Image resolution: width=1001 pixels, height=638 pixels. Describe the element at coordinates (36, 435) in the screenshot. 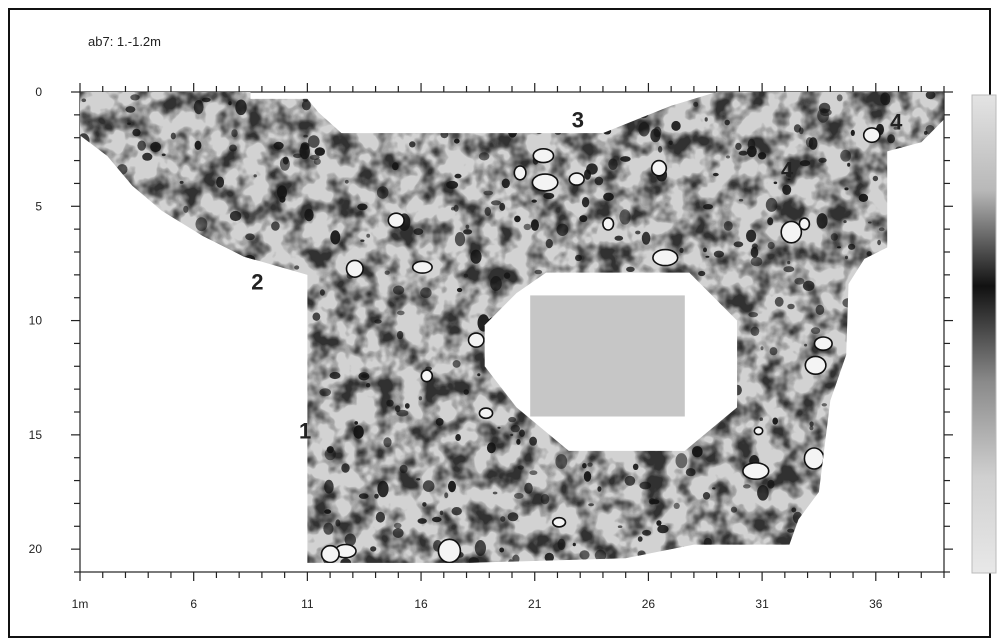

I see `y-tick-label: 15` at that location.